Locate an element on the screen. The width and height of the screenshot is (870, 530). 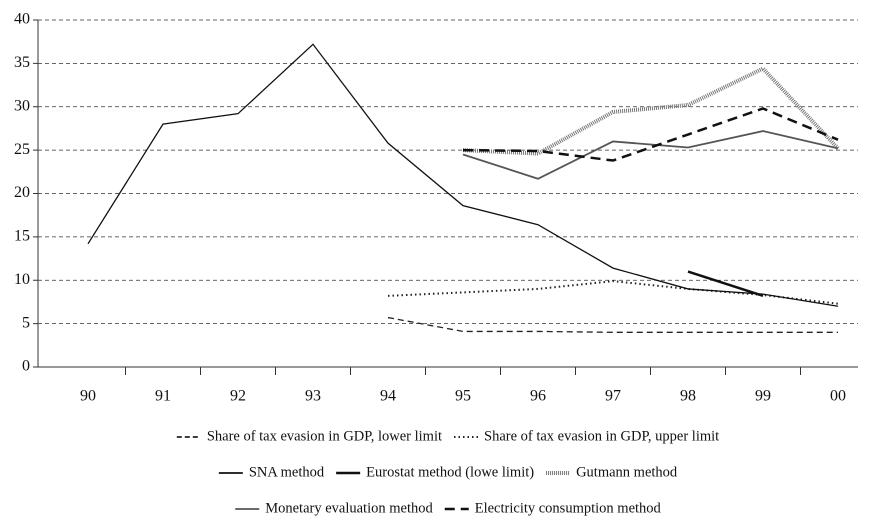
x-tick-label: 95 is located at coordinates (463, 396).